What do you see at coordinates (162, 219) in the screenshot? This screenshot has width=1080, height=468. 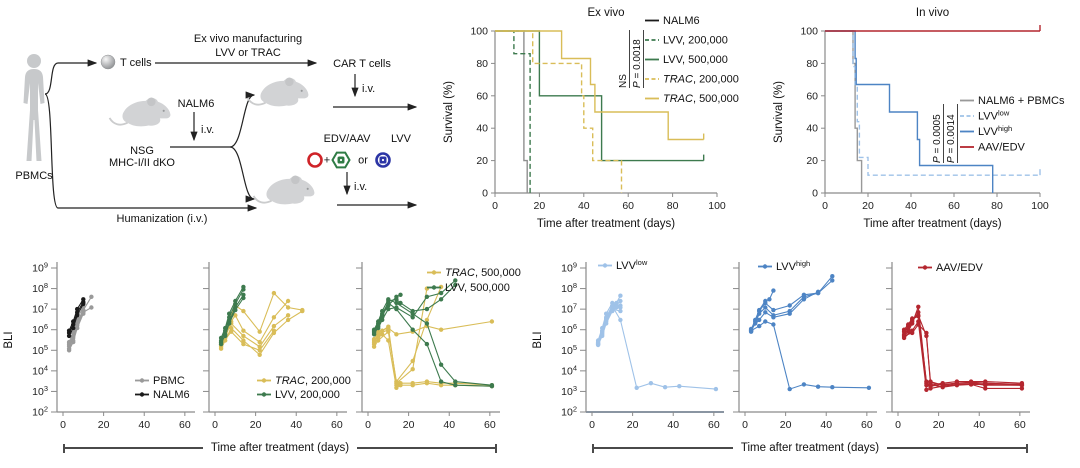 I see `humanization-label: Humanization (i.v.)` at bounding box center [162, 219].